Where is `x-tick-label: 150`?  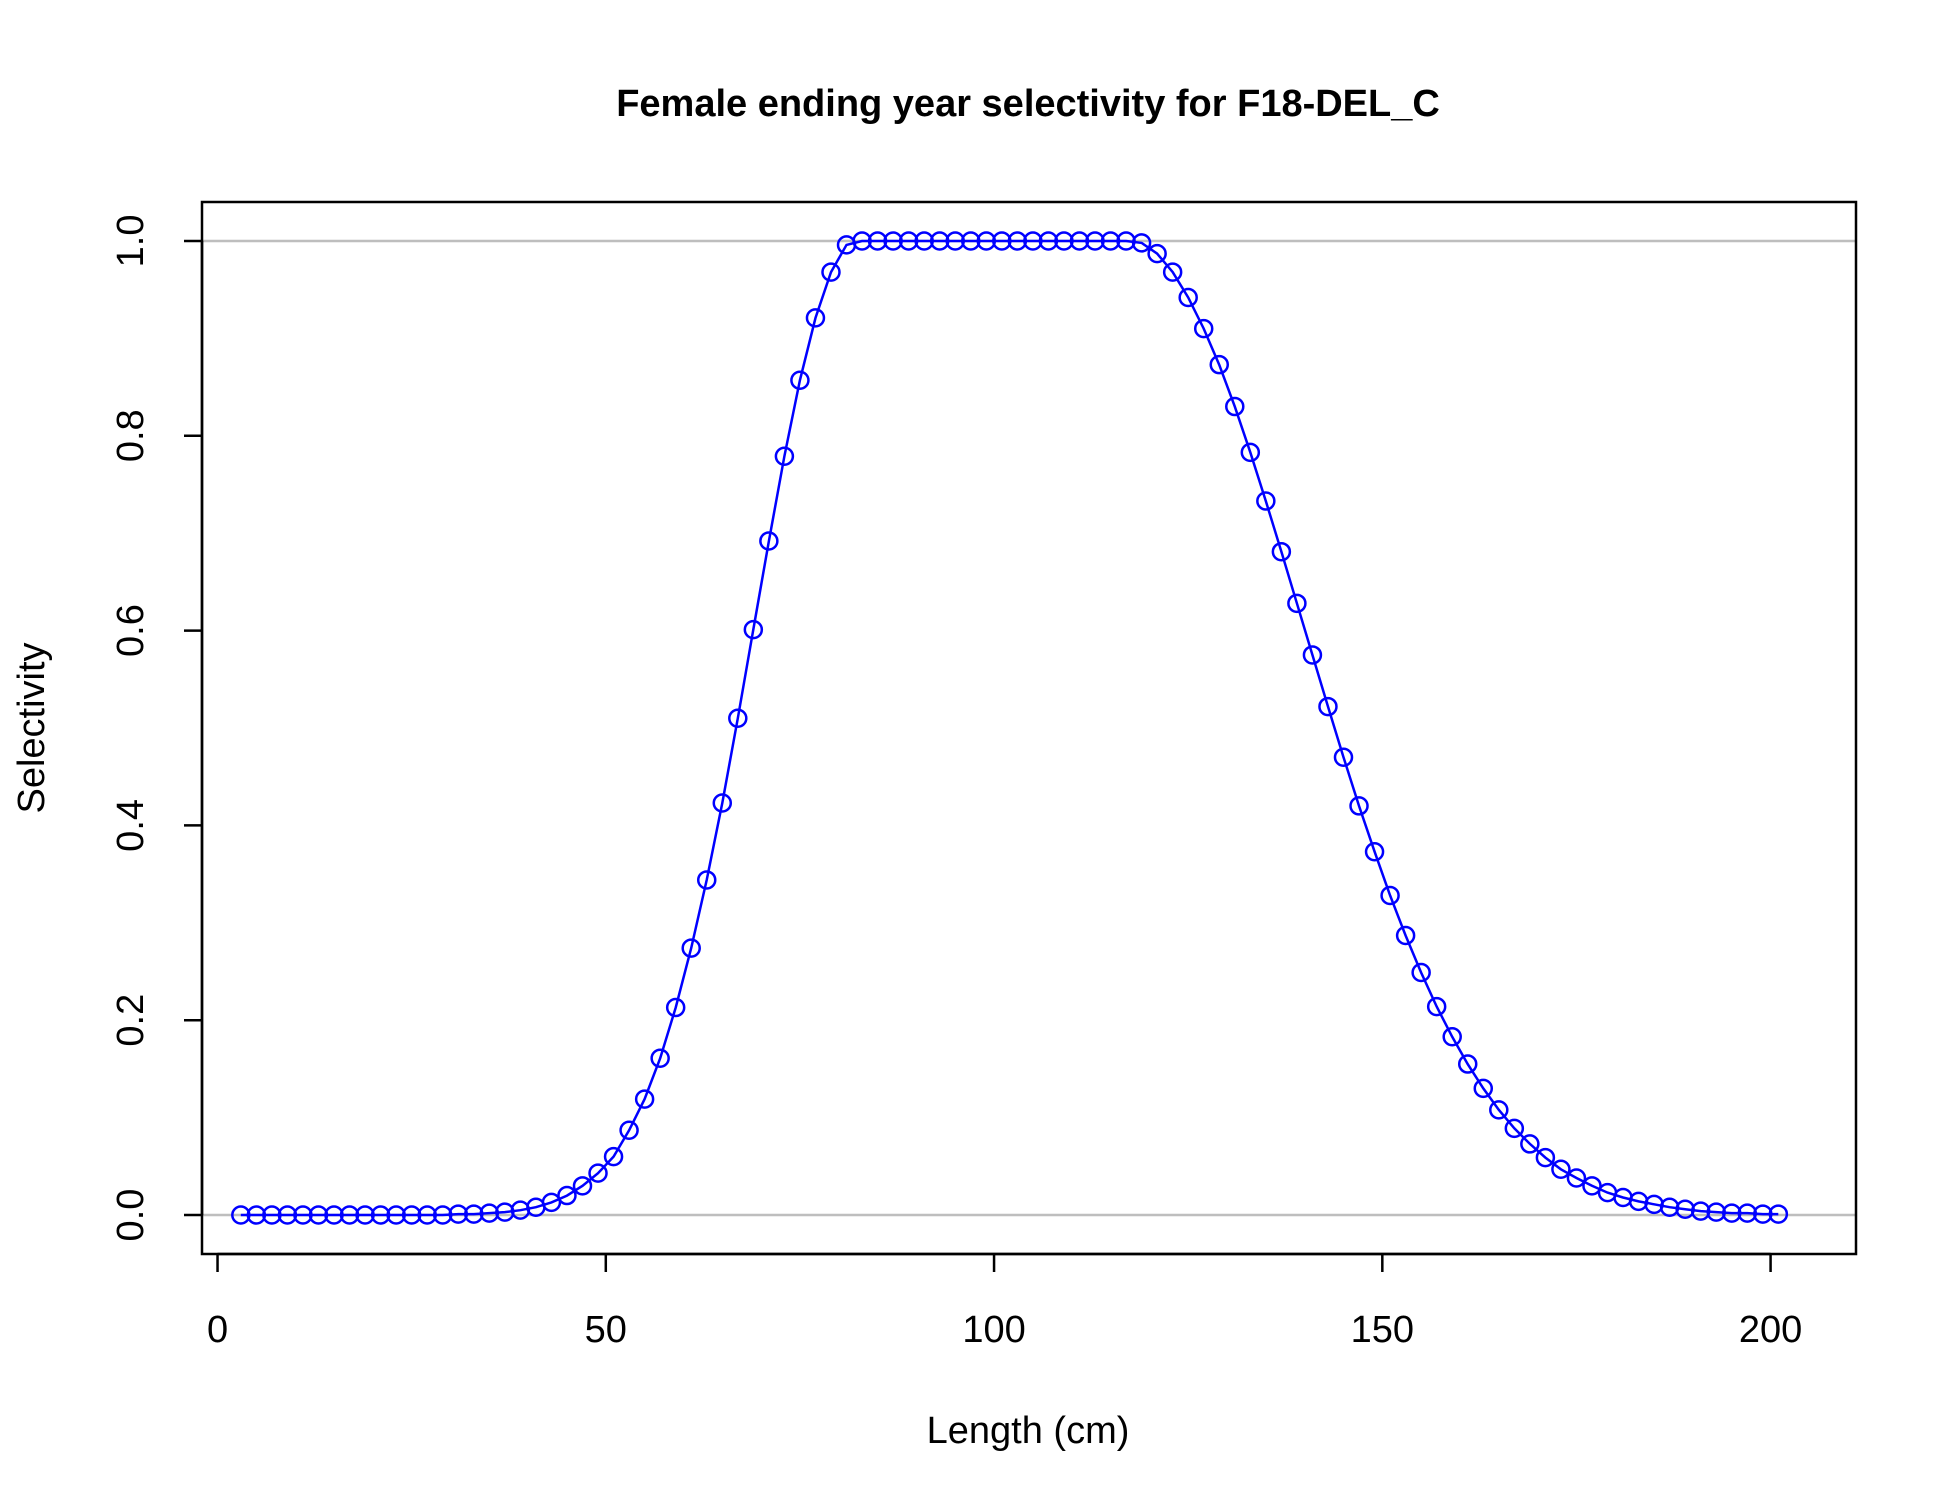 x-tick-label: 150 is located at coordinates (1382, 1330).